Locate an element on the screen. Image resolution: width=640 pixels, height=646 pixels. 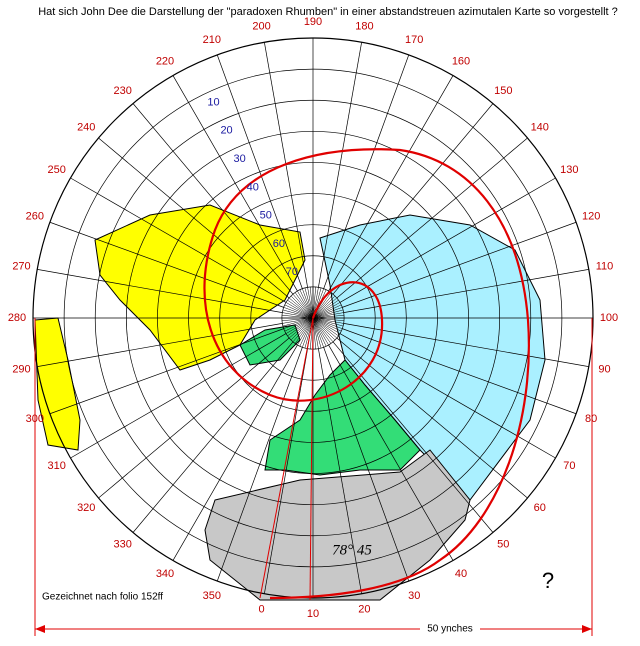
scale-label: 50 ynches is located at coordinates (450, 629).